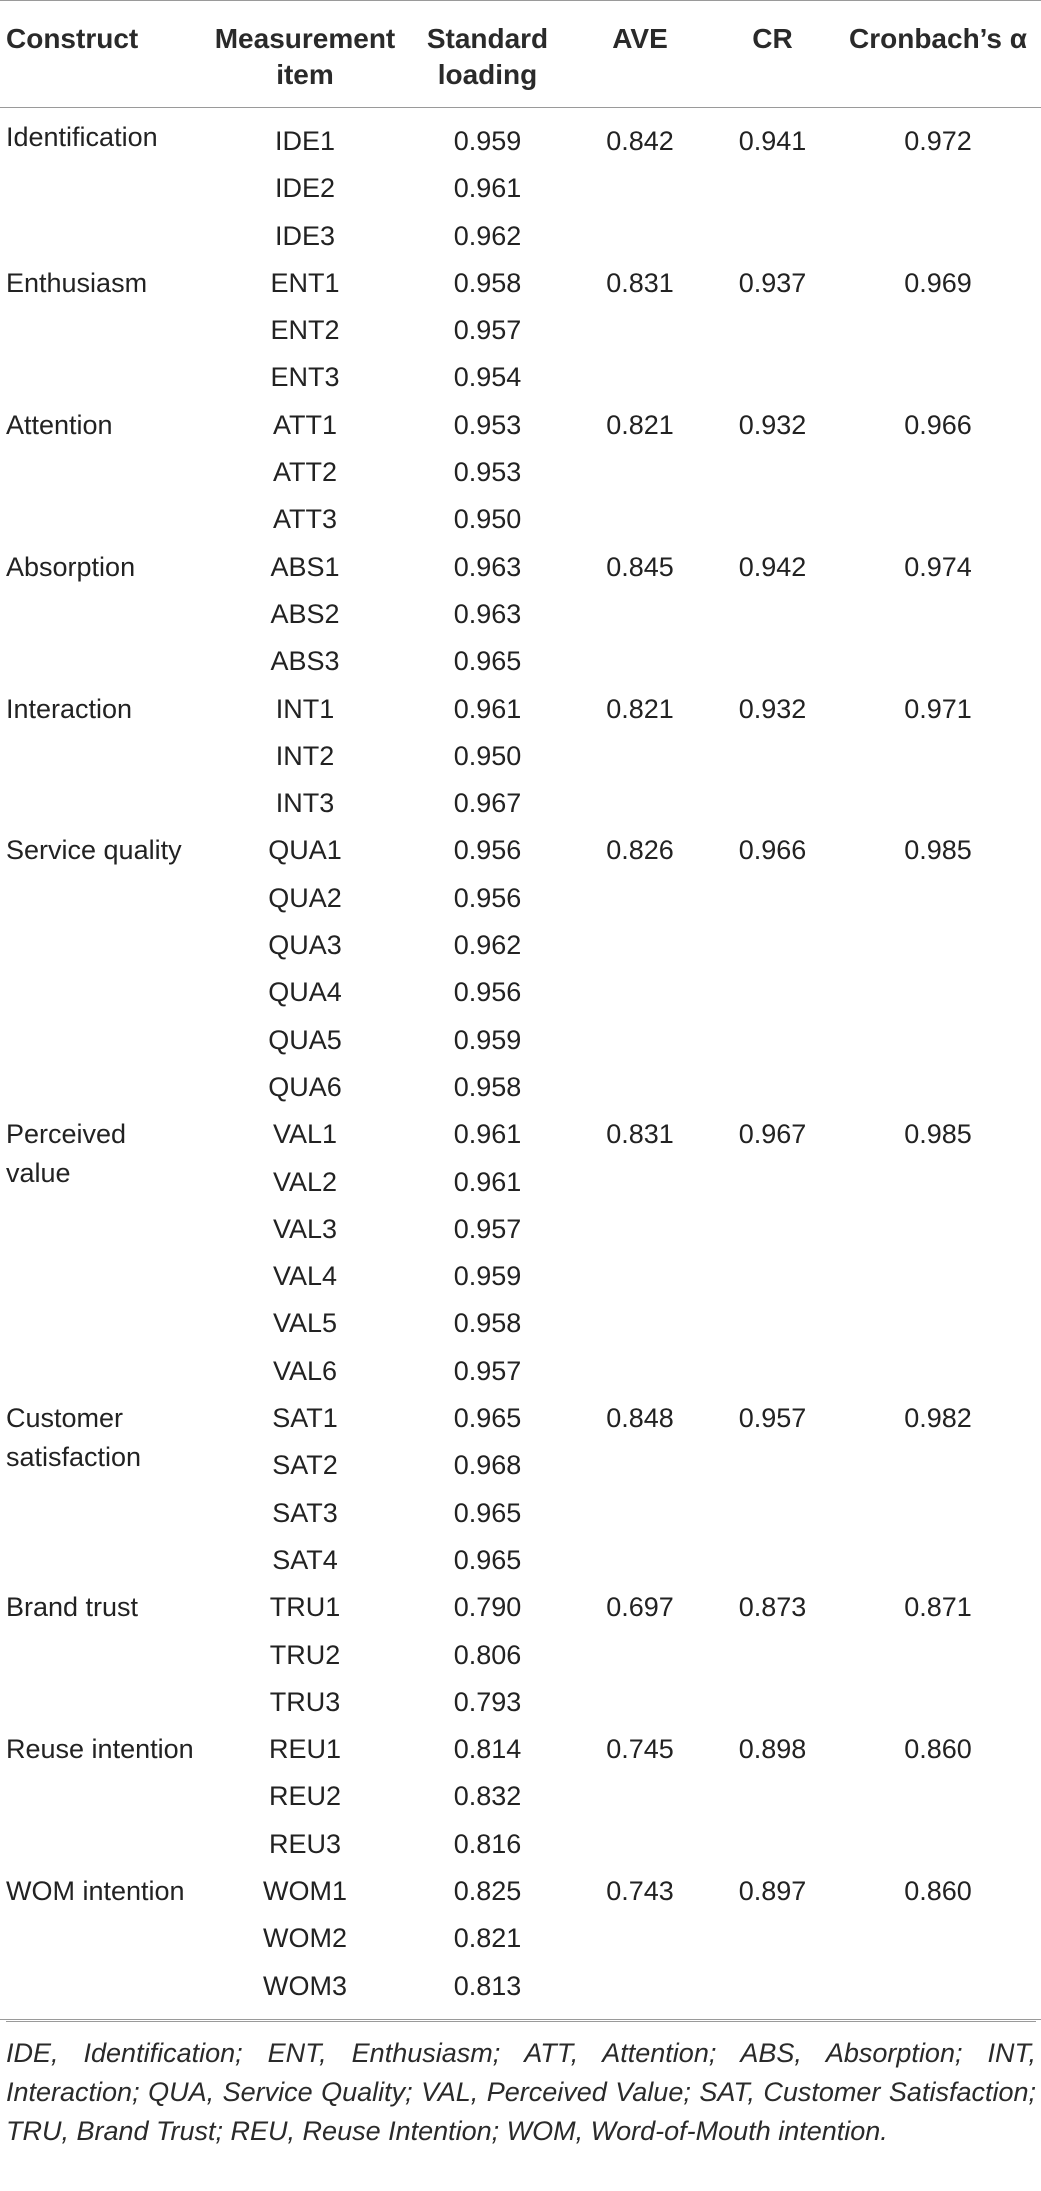 The height and width of the screenshot is (2191, 1041). Describe the element at coordinates (520, 2019) in the screenshot. I see `table-bottom-rule` at that location.